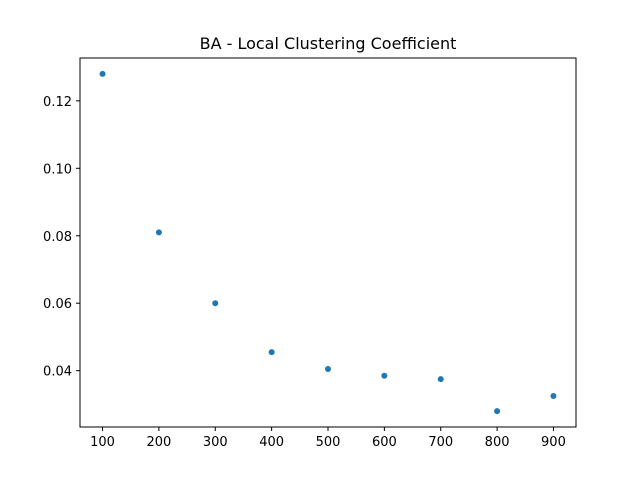 The image size is (640, 480). Describe the element at coordinates (384, 442) in the screenshot. I see `x-tick-label: 600` at that location.